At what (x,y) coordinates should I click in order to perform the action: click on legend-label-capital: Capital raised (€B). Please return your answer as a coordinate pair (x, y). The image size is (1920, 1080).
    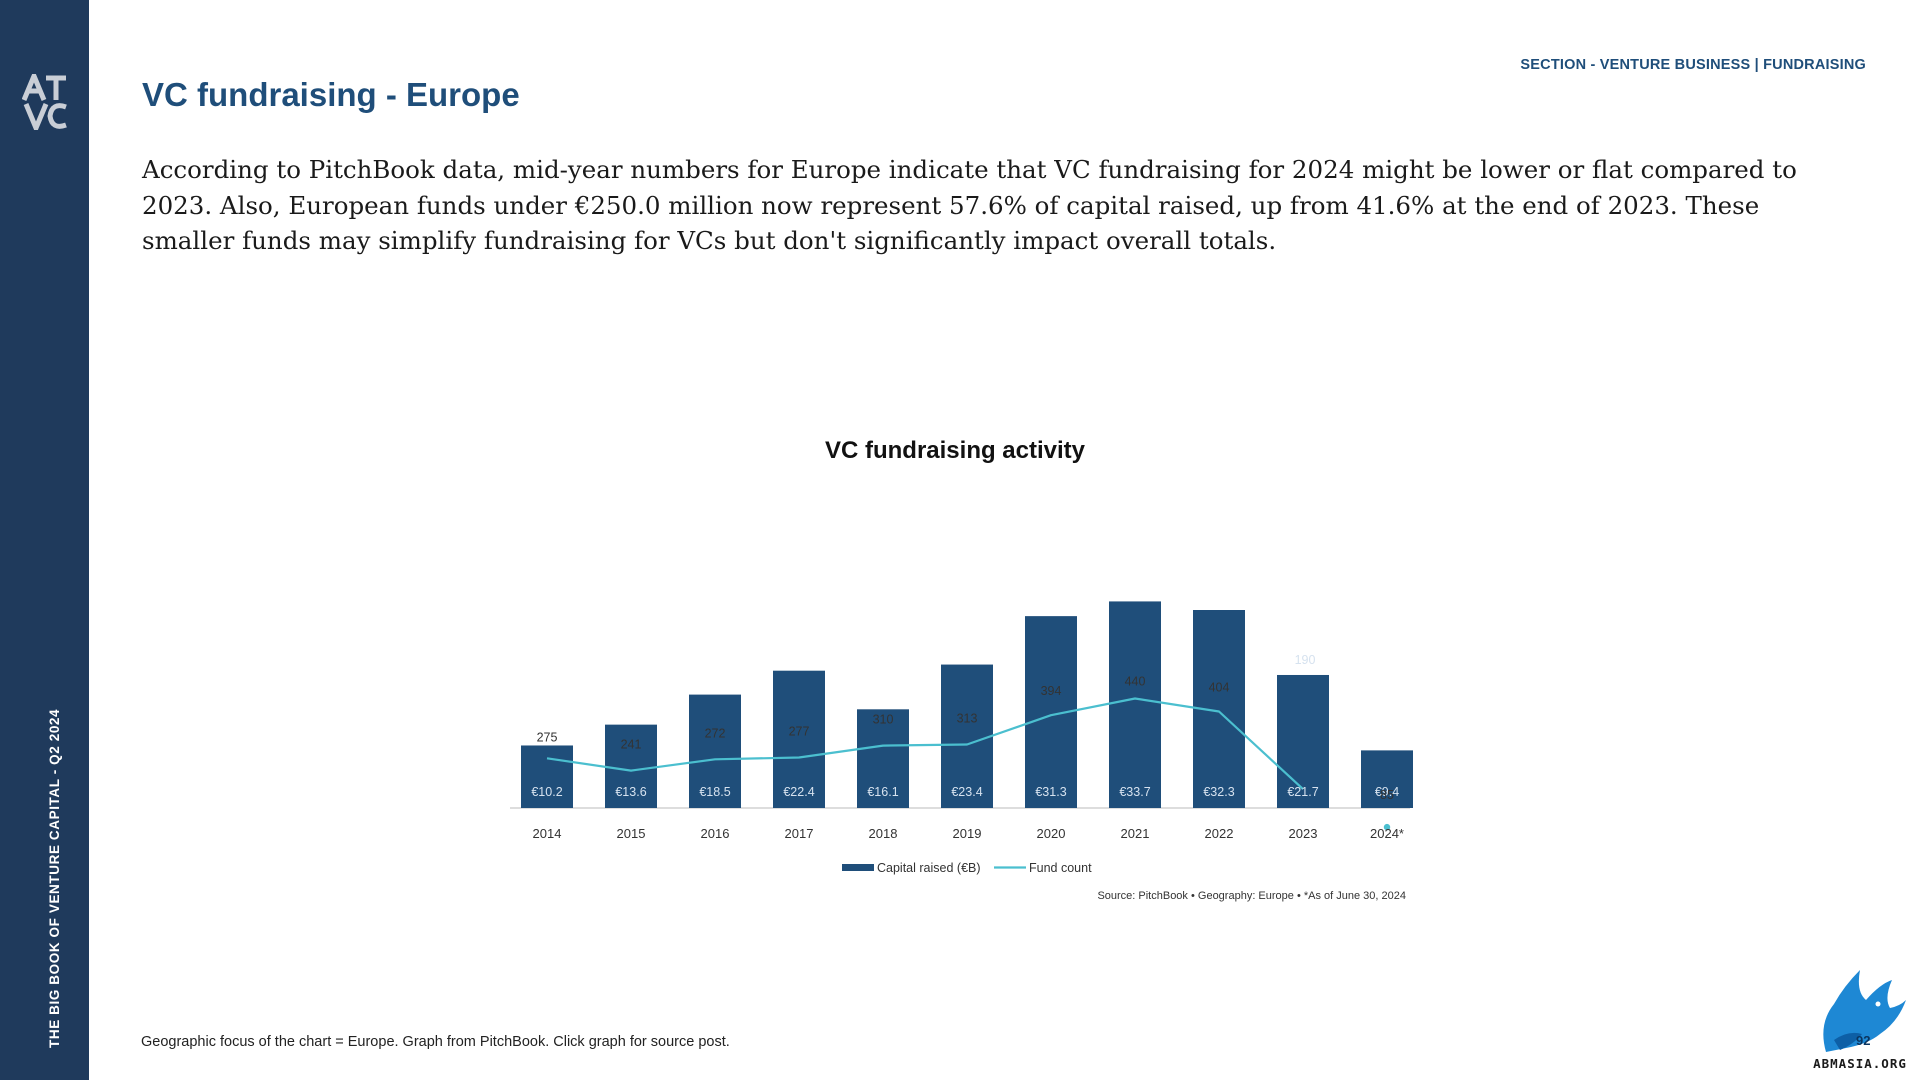
    Looking at the image, I should click on (929, 868).